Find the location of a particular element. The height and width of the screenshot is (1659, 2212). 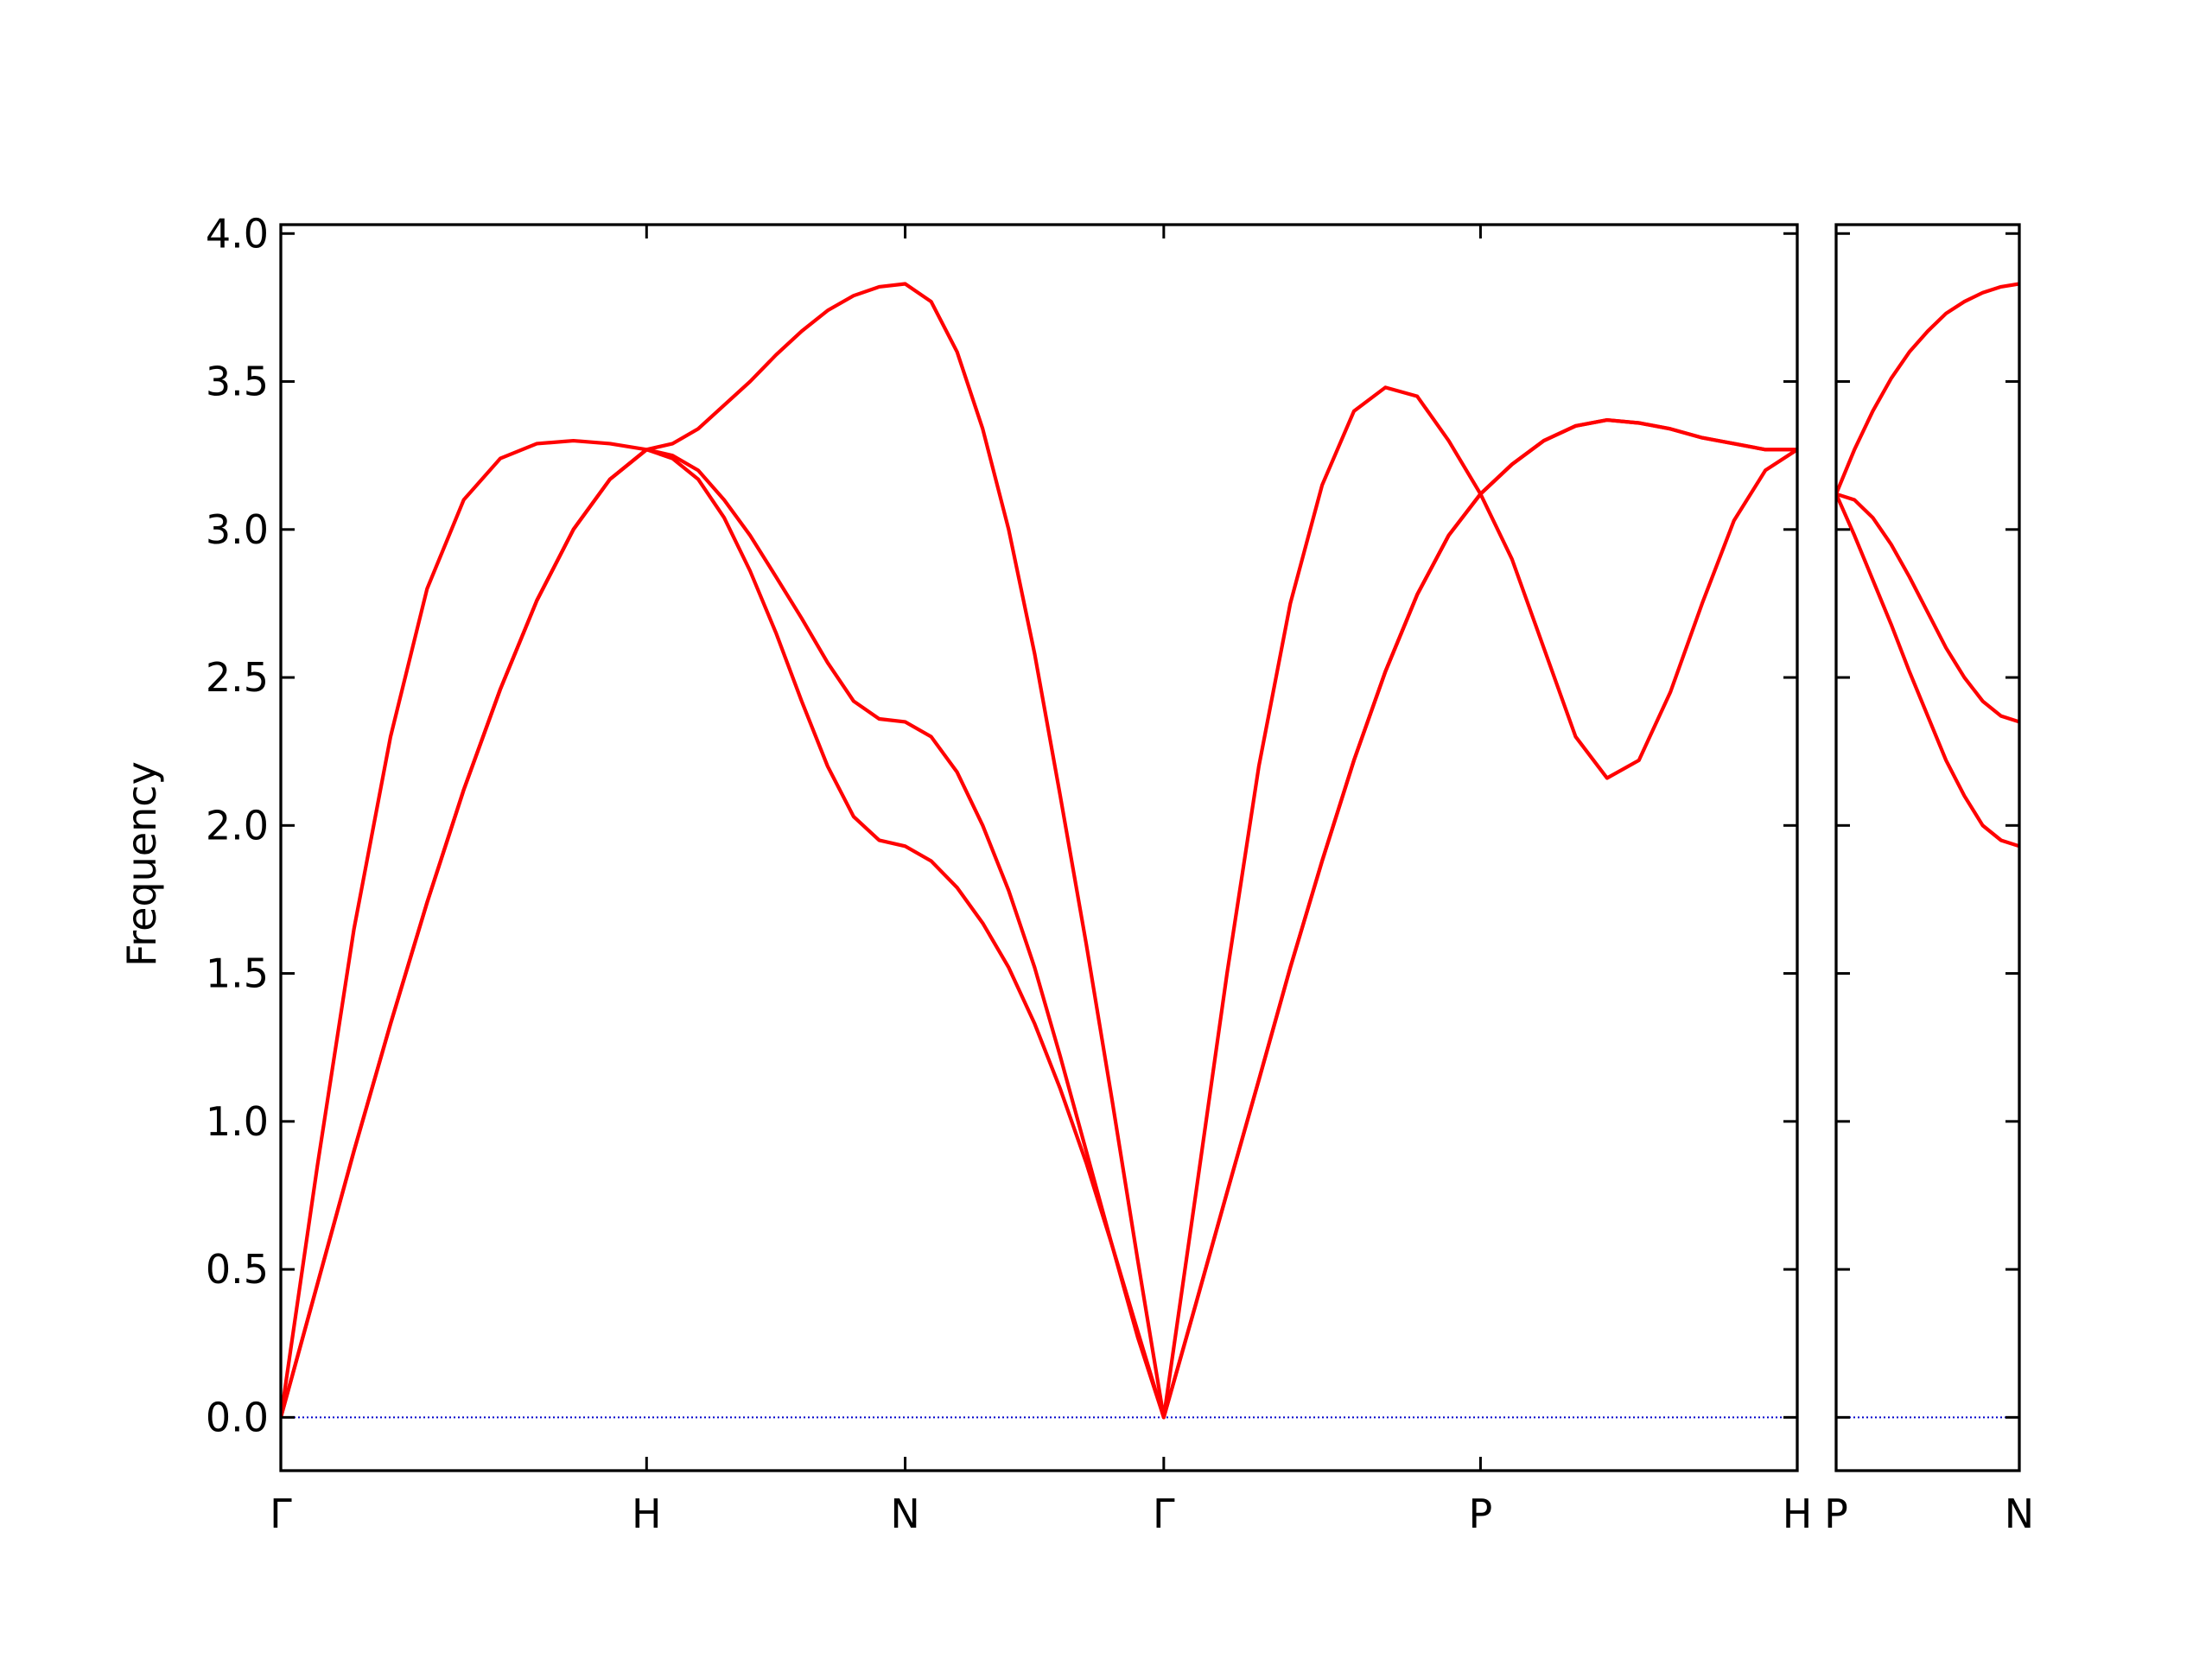

y-tick-label: 0.5 is located at coordinates (237, 1269).